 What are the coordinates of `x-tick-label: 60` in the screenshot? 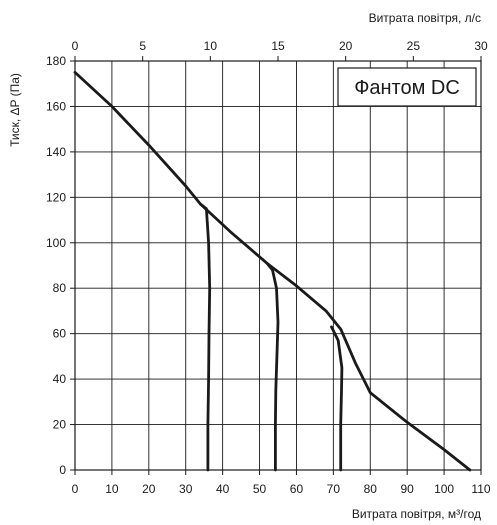 It's located at (297, 489).